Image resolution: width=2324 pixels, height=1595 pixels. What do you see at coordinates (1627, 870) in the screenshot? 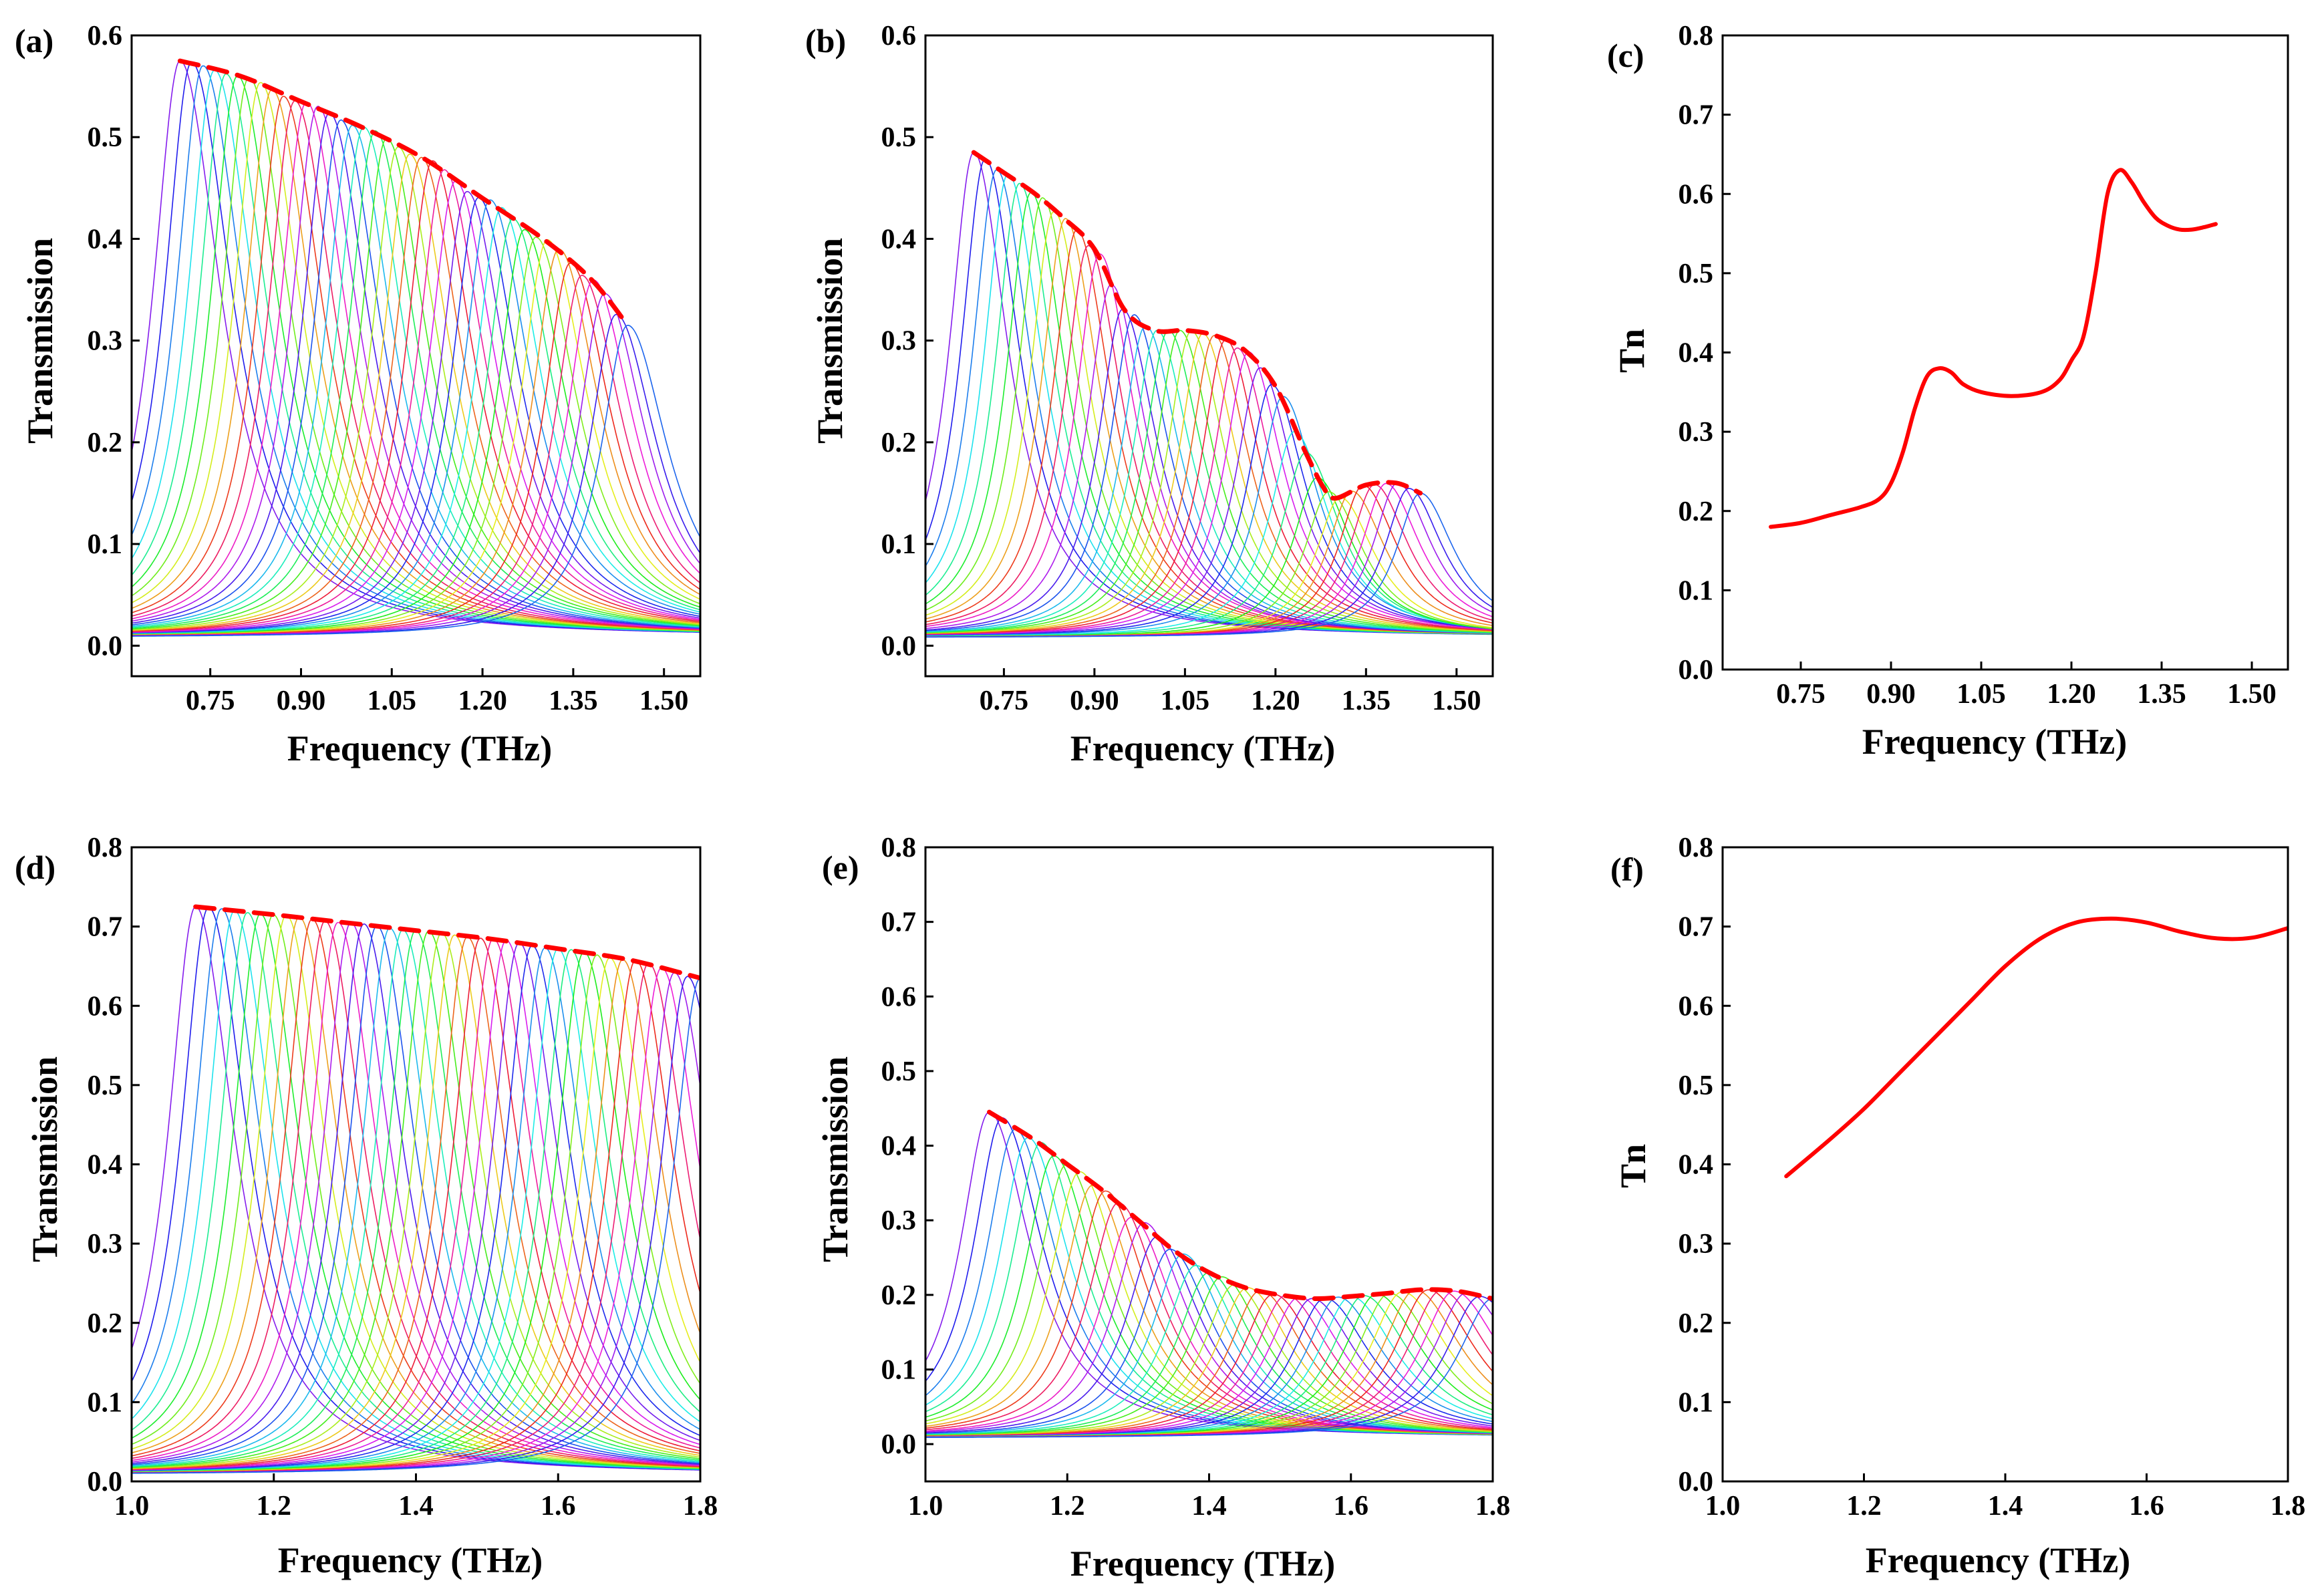
I see `panel-label-f: (f)` at bounding box center [1627, 870].